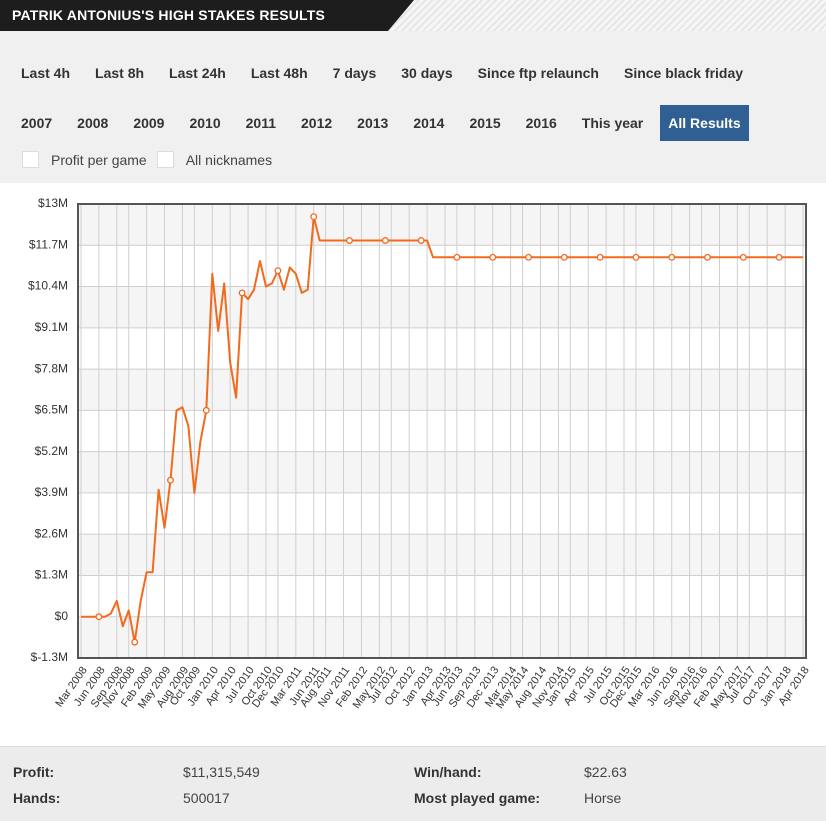 The width and height of the screenshot is (826, 821). I want to click on stat-value: $11,315,549, so click(221, 772).